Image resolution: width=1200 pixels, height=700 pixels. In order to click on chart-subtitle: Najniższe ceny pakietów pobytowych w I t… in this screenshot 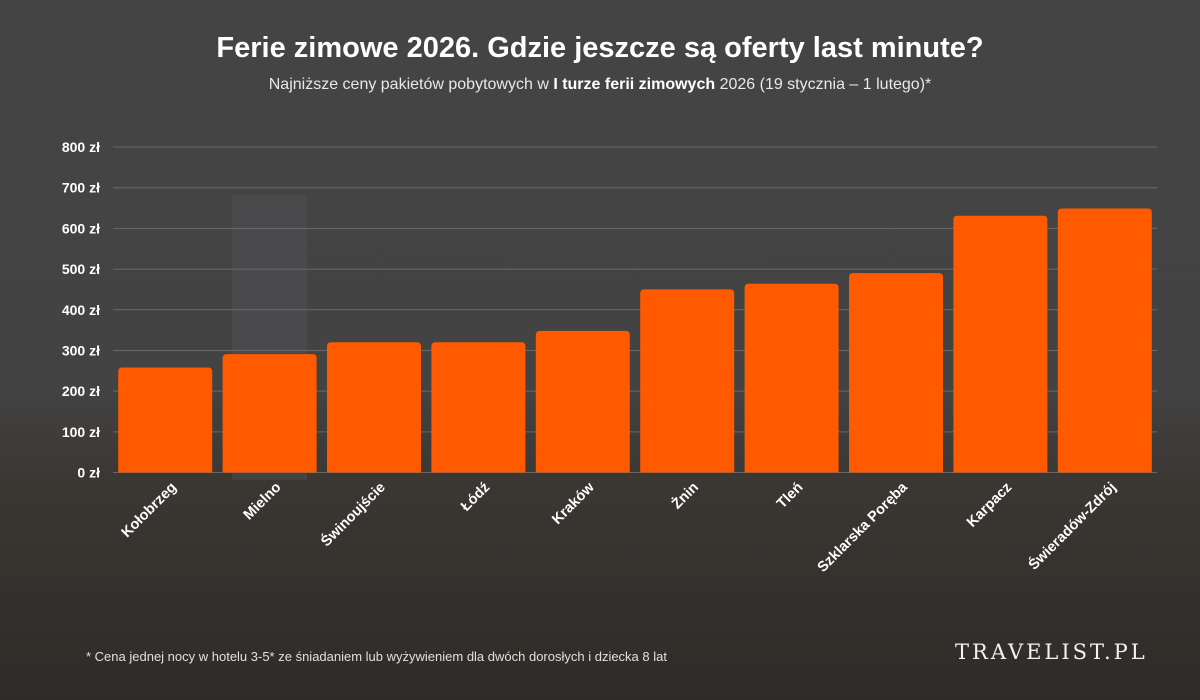, I will do `click(600, 85)`.